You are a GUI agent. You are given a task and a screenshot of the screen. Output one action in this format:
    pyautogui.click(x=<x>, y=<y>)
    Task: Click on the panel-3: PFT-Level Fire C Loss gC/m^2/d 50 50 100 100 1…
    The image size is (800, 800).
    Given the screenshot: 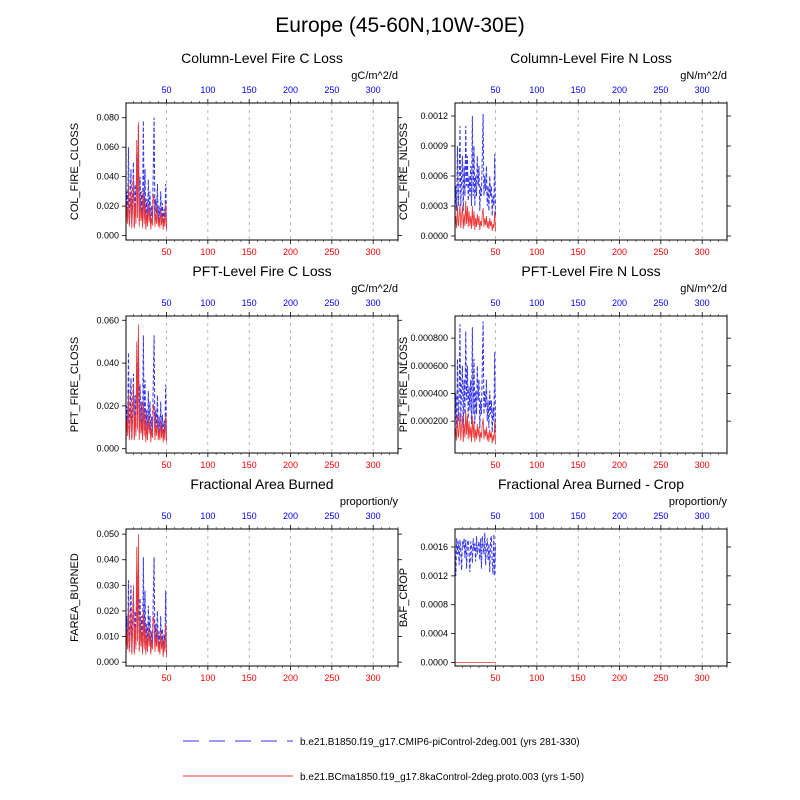 What is the action you would take?
    pyautogui.click(x=235, y=366)
    